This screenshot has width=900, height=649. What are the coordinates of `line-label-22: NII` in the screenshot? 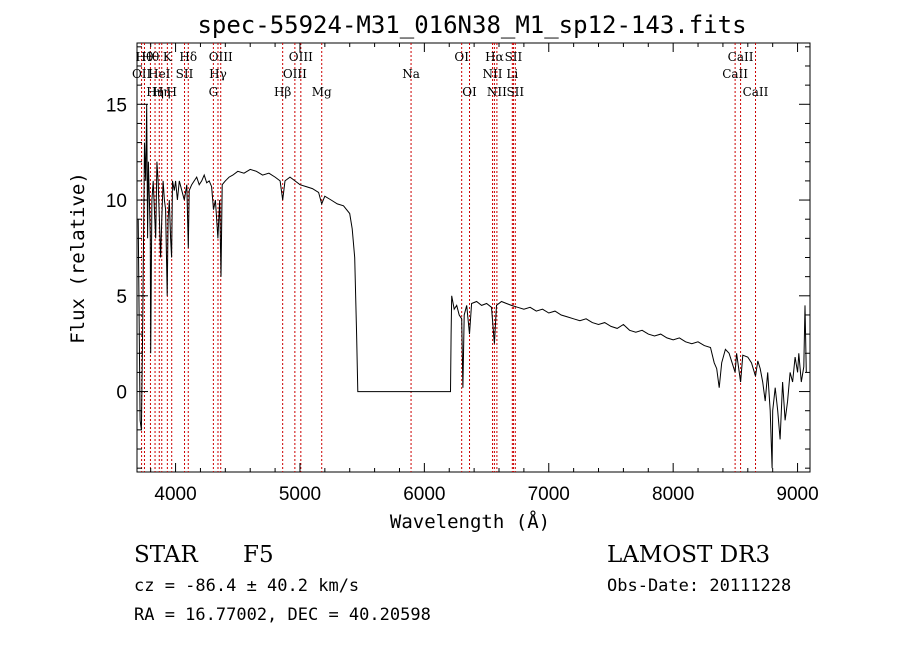 It's located at (497, 92).